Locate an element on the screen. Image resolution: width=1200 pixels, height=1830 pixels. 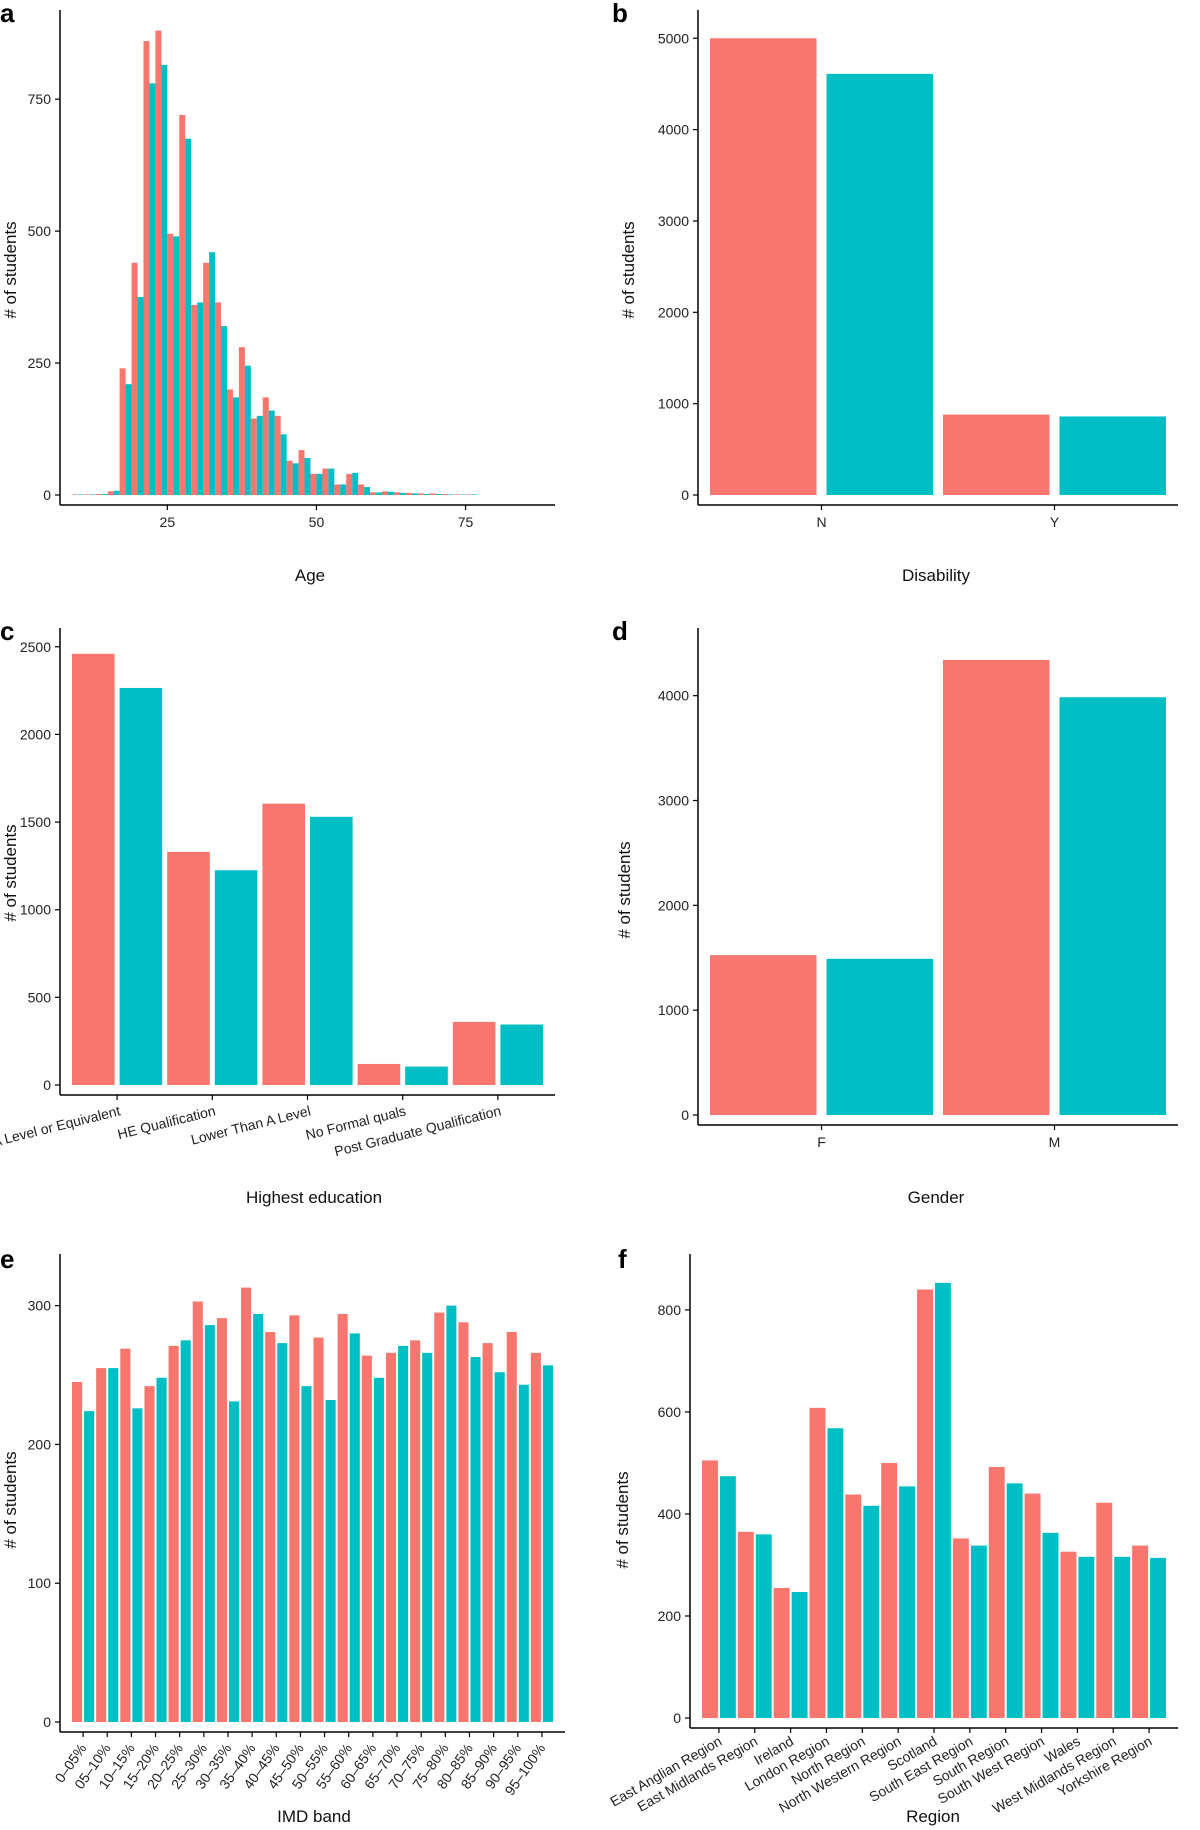
panel-b-xlabel: Disability is located at coordinates (936, 575).